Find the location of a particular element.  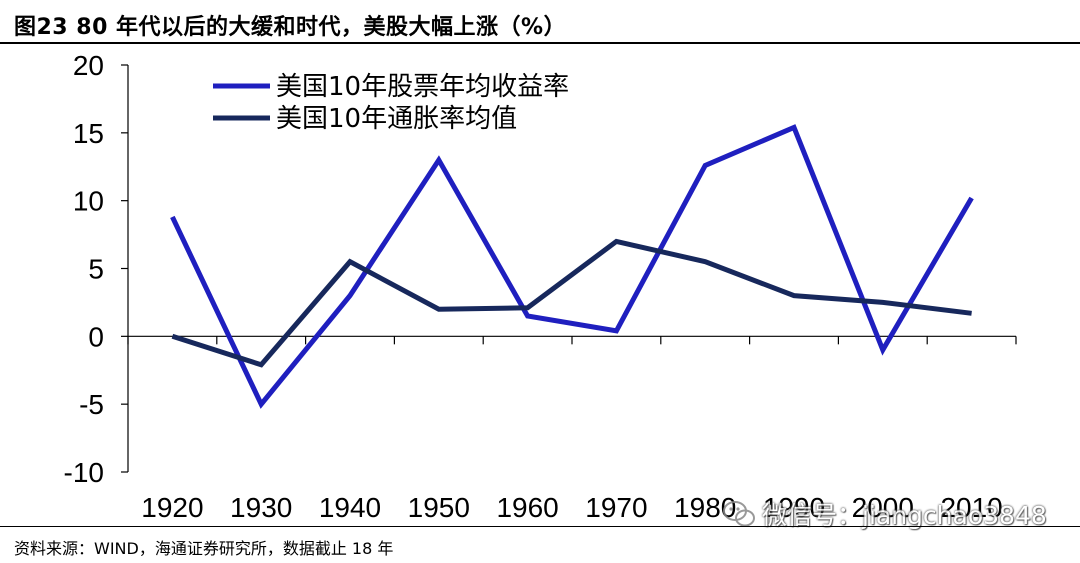

watermark-text: 微信号：jiangchao3848 is located at coordinates (904, 515).